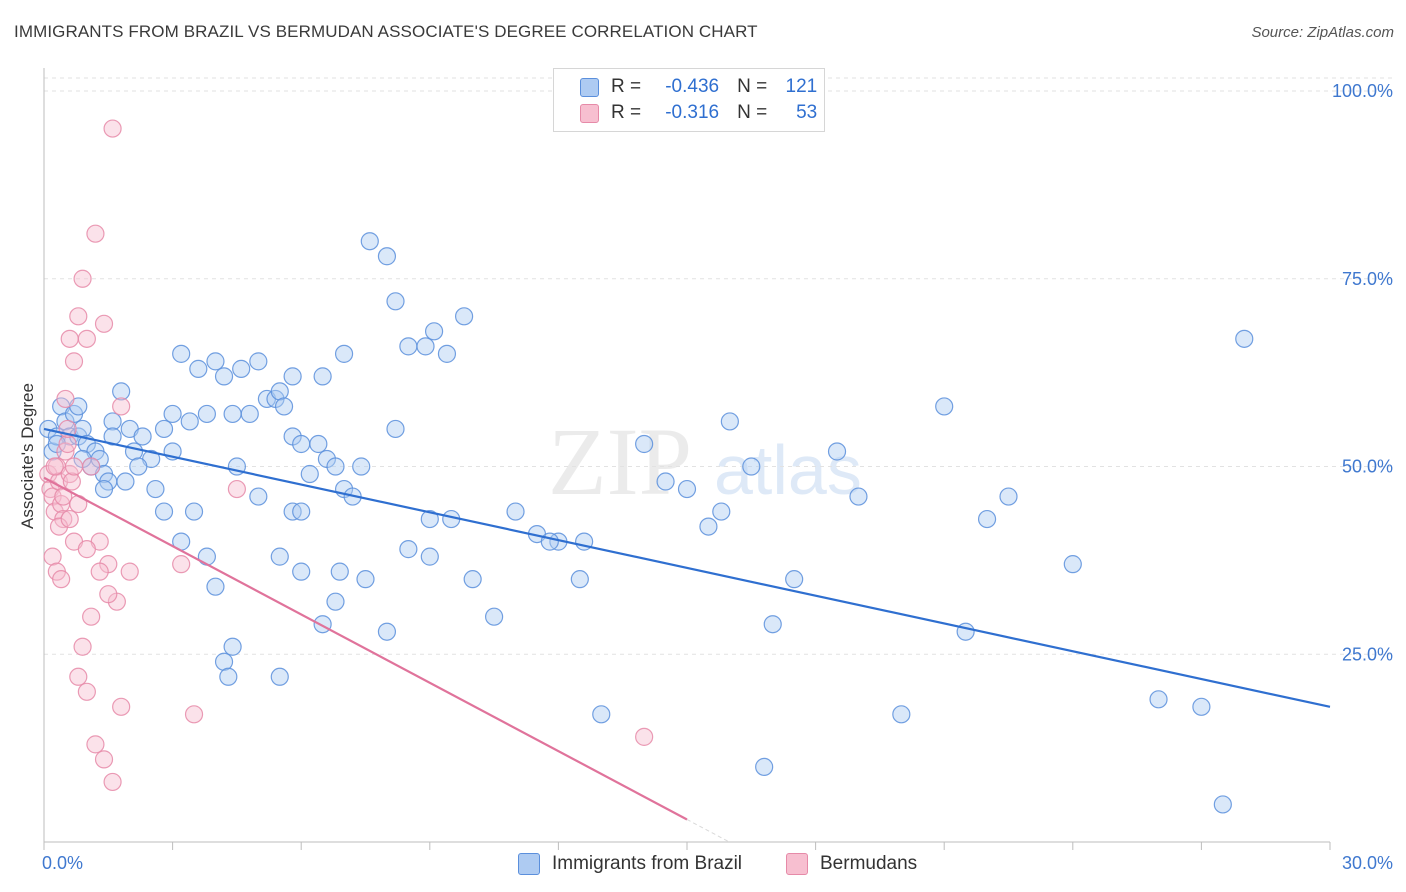 This screenshot has height=892, width=1406. What do you see at coordinates (589, 113) in the screenshot?
I see `legend-swatch-bermudans` at bounding box center [589, 113].